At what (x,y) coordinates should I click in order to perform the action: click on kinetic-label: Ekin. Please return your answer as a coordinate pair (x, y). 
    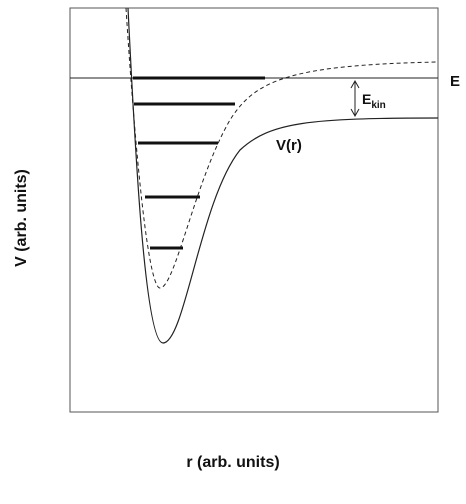
    Looking at the image, I should click on (374, 101).